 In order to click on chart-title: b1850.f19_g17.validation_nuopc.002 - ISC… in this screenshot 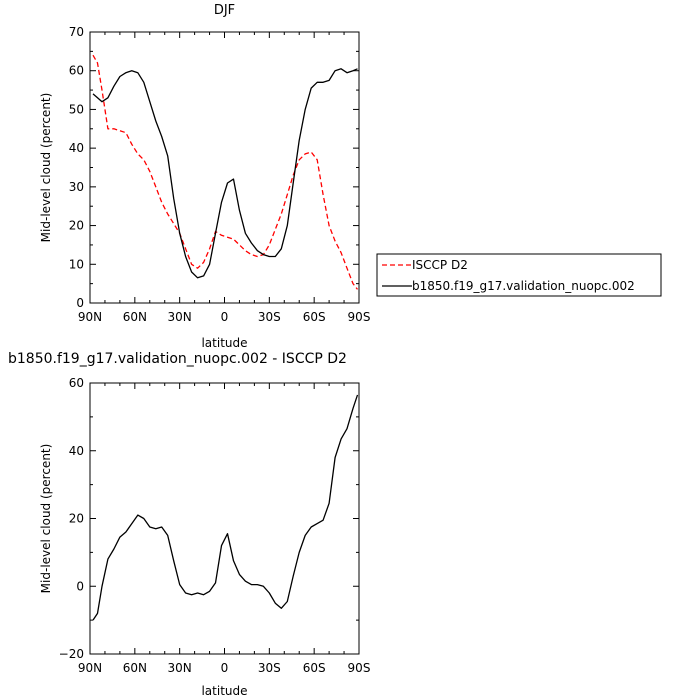, I will do `click(177, 359)`.